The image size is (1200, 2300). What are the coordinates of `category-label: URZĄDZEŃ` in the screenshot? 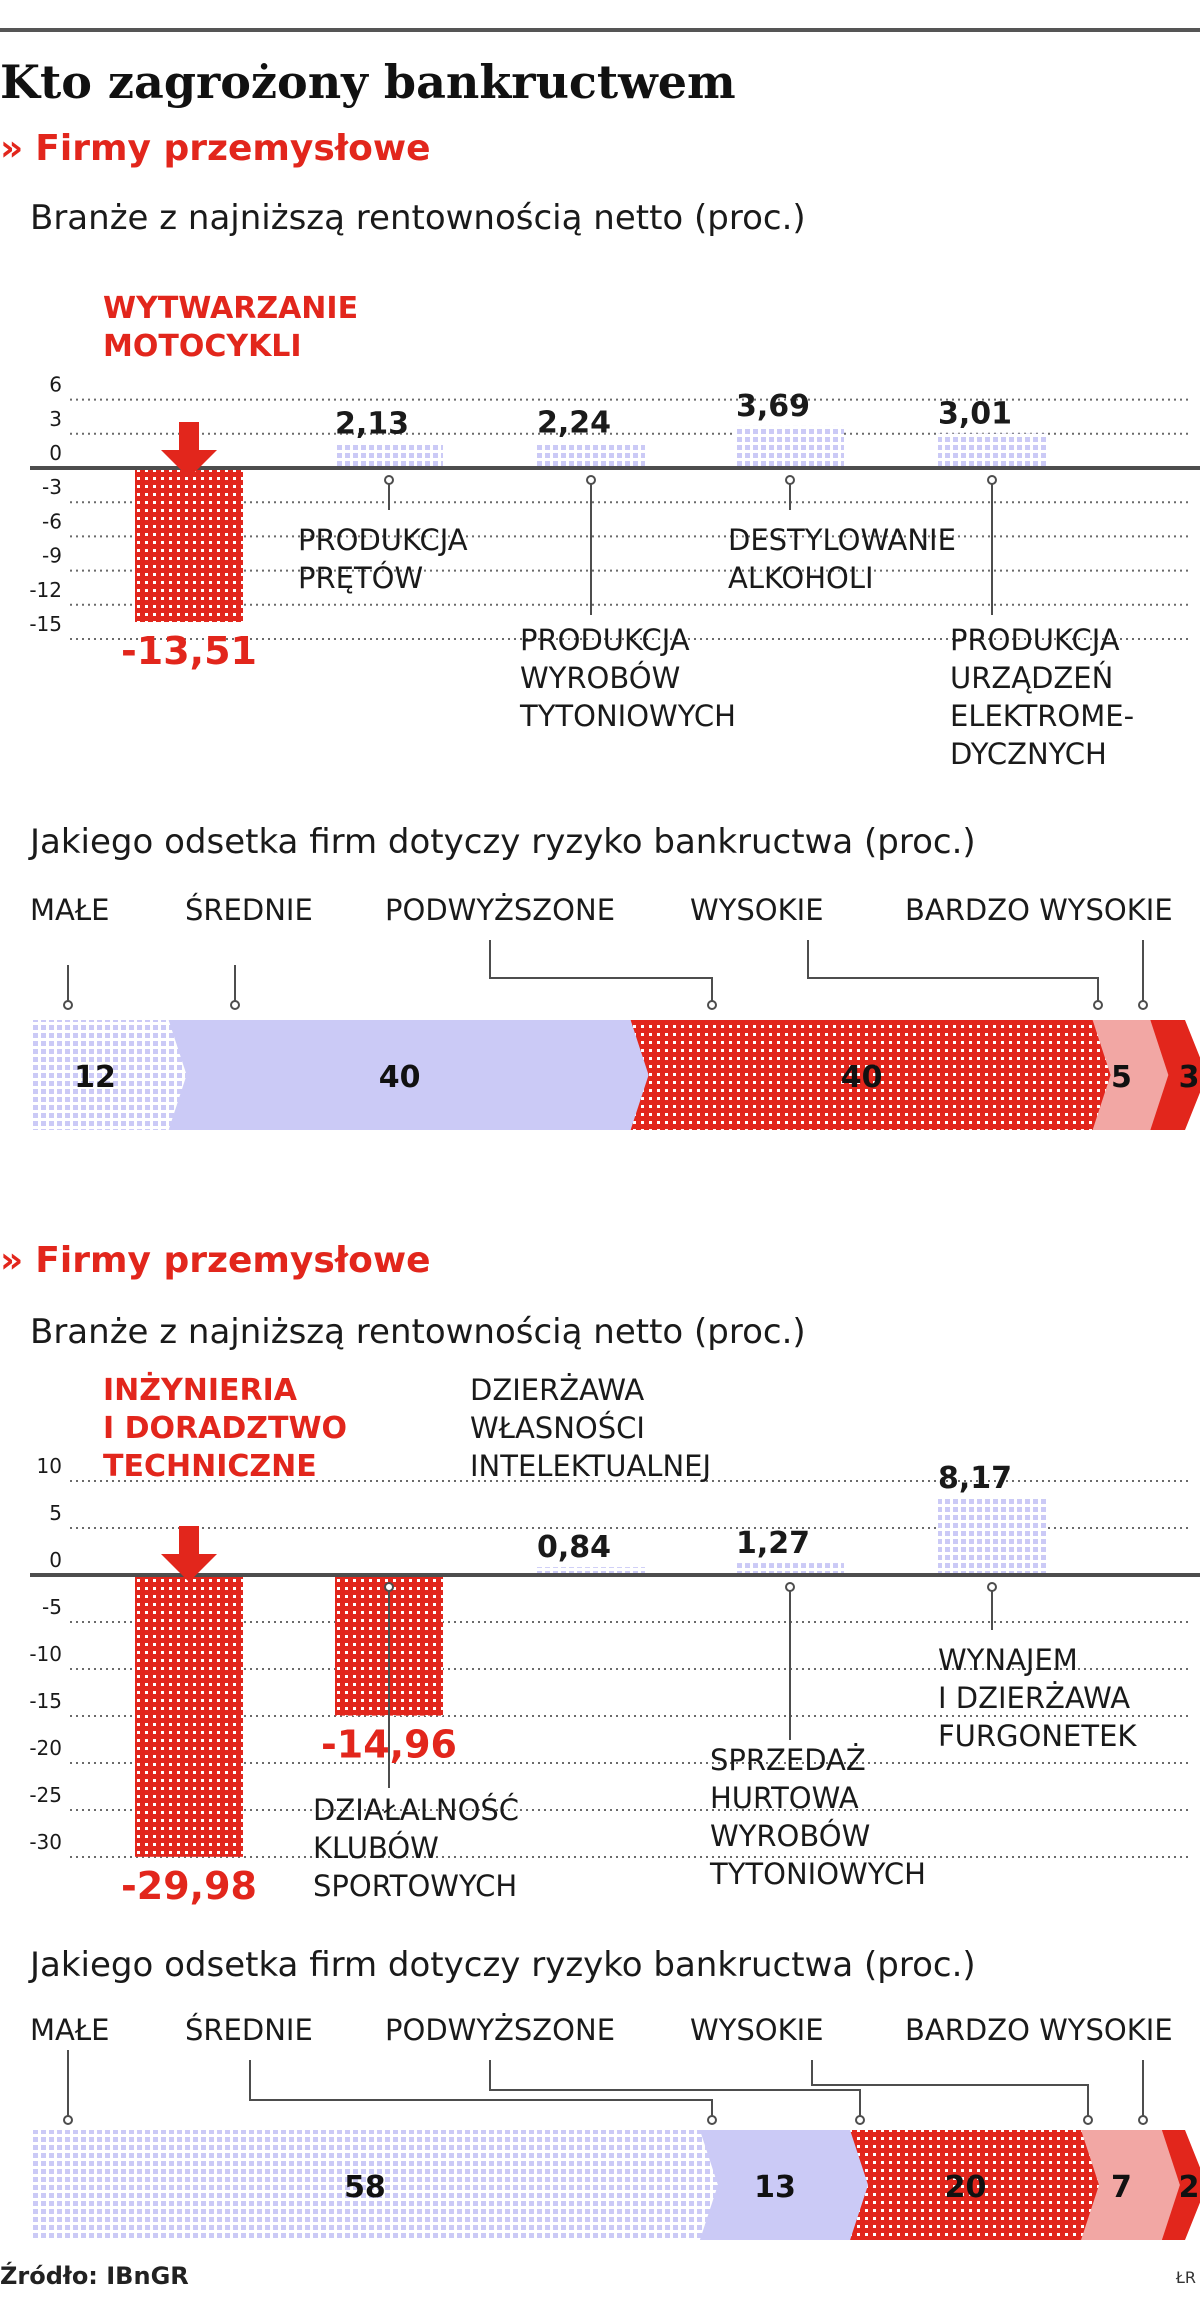 It's located at (1031, 678).